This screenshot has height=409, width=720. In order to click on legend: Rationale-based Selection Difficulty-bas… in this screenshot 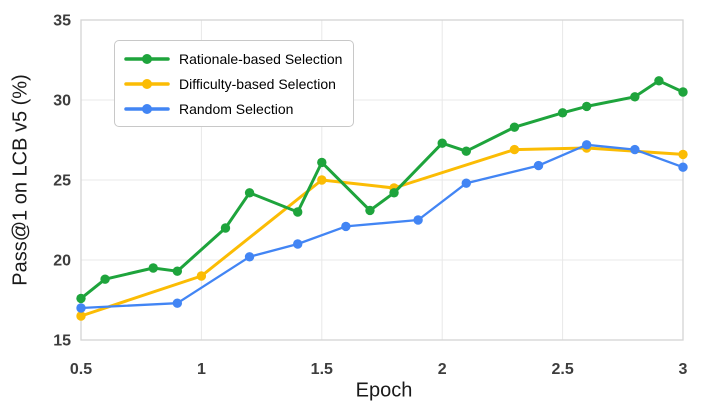, I will do `click(234, 83)`.